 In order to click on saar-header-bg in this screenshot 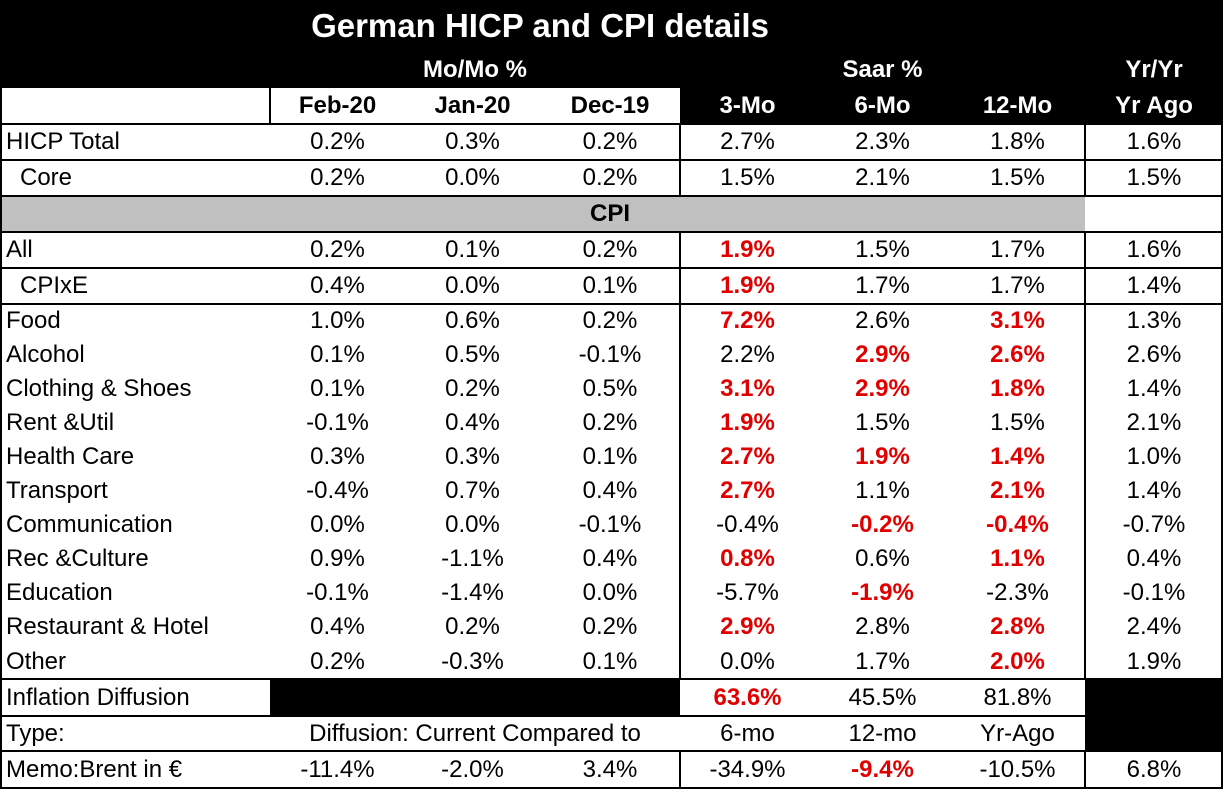, I will do `click(951, 106)`.